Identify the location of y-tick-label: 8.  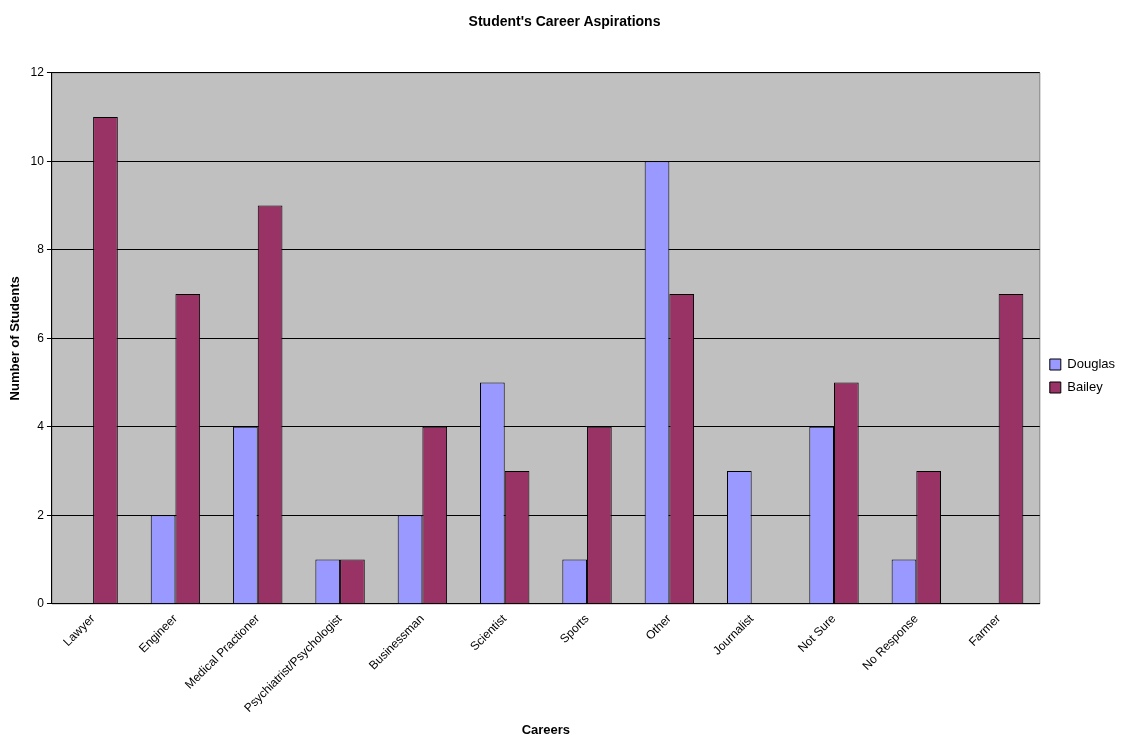
(41, 249).